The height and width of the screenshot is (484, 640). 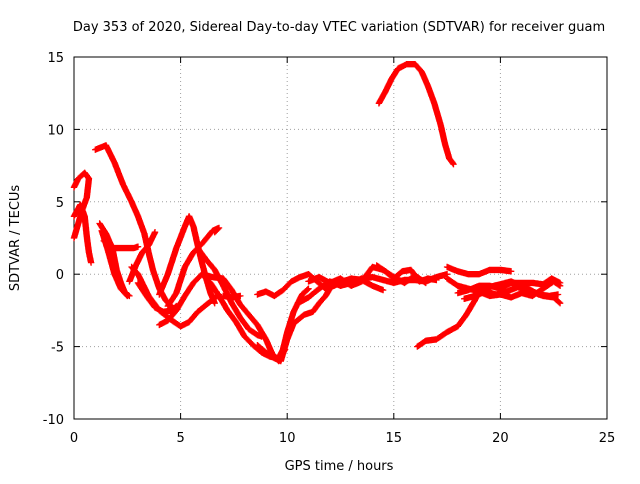 I want to click on x-tick-label: 10, so click(x=287, y=438).